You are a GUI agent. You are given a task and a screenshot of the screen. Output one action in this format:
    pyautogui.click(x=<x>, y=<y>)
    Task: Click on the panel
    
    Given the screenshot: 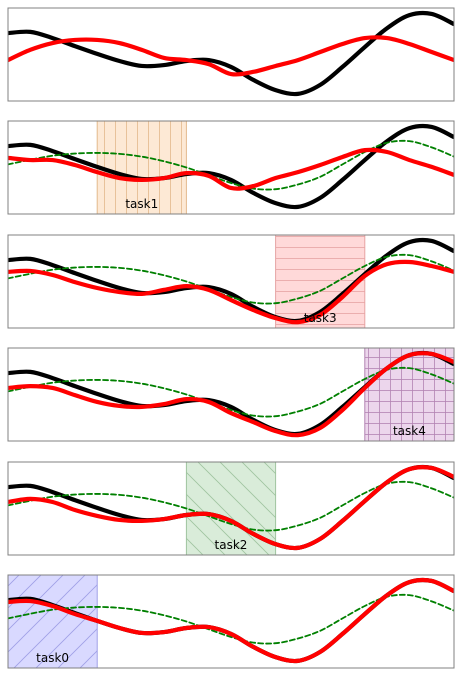 What is the action you would take?
    pyautogui.click(x=231, y=54)
    